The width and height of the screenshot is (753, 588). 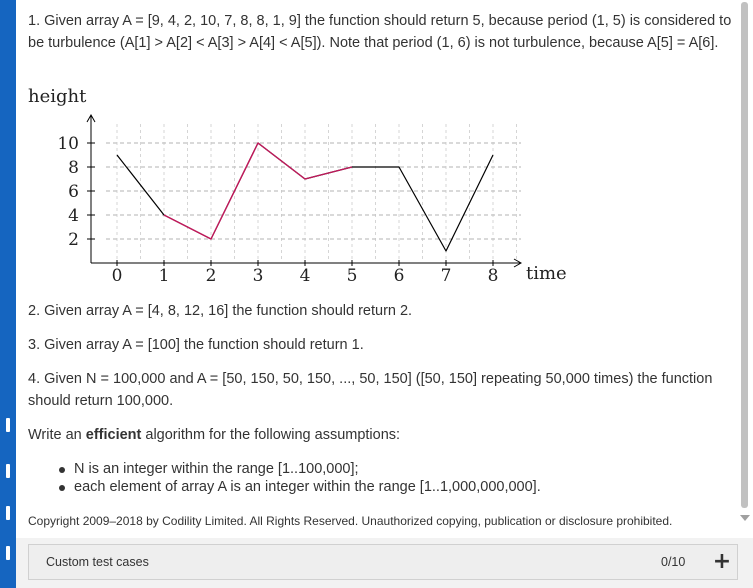 What do you see at coordinates (673, 562) in the screenshot?
I see `test-case-count: 0/10` at bounding box center [673, 562].